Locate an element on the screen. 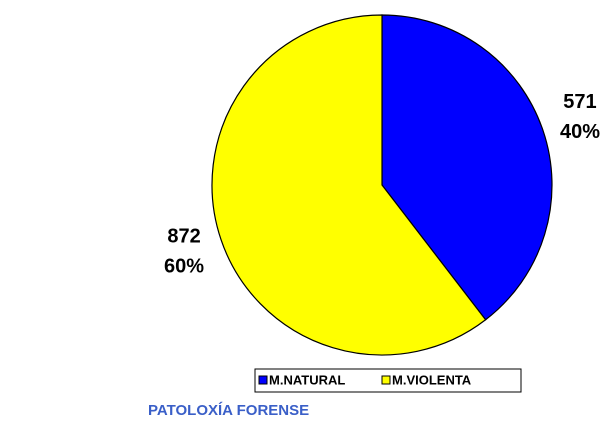 The width and height of the screenshot is (611, 423). legend-label: M.VIOLENTA is located at coordinates (432, 379).